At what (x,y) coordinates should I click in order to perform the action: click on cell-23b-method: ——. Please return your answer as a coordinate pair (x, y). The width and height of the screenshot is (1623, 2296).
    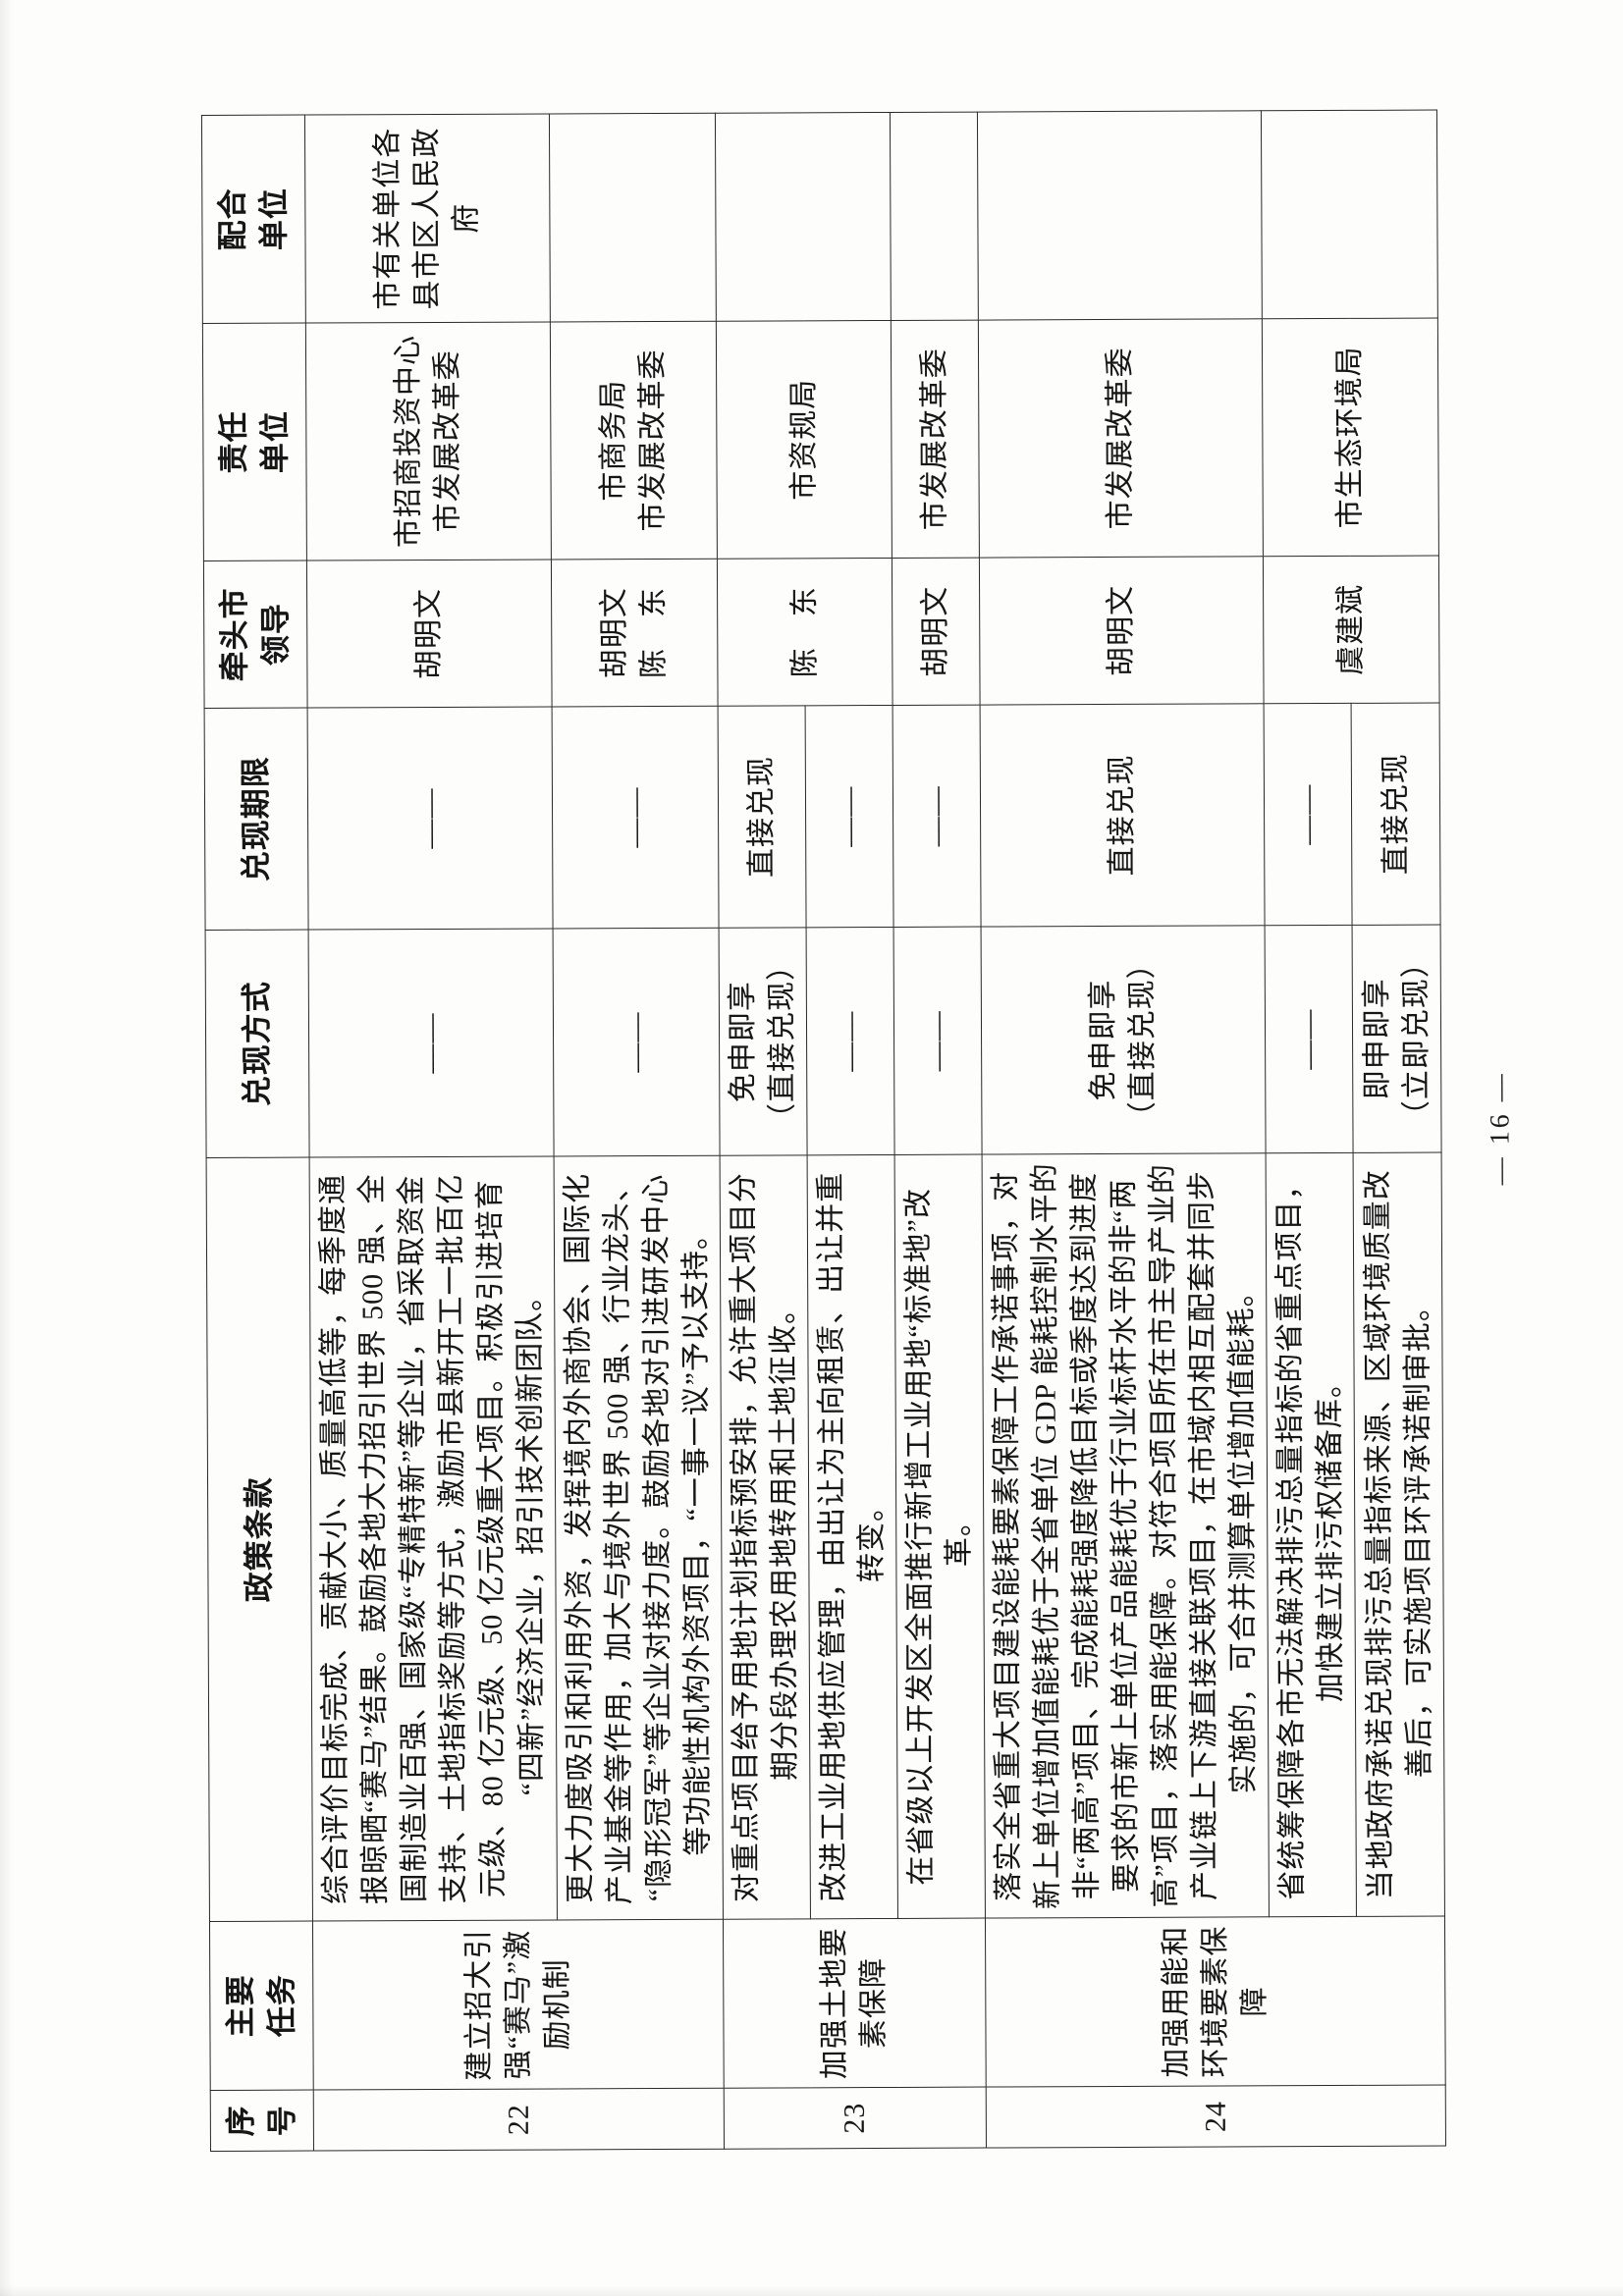
    Looking at the image, I should click on (850, 1041).